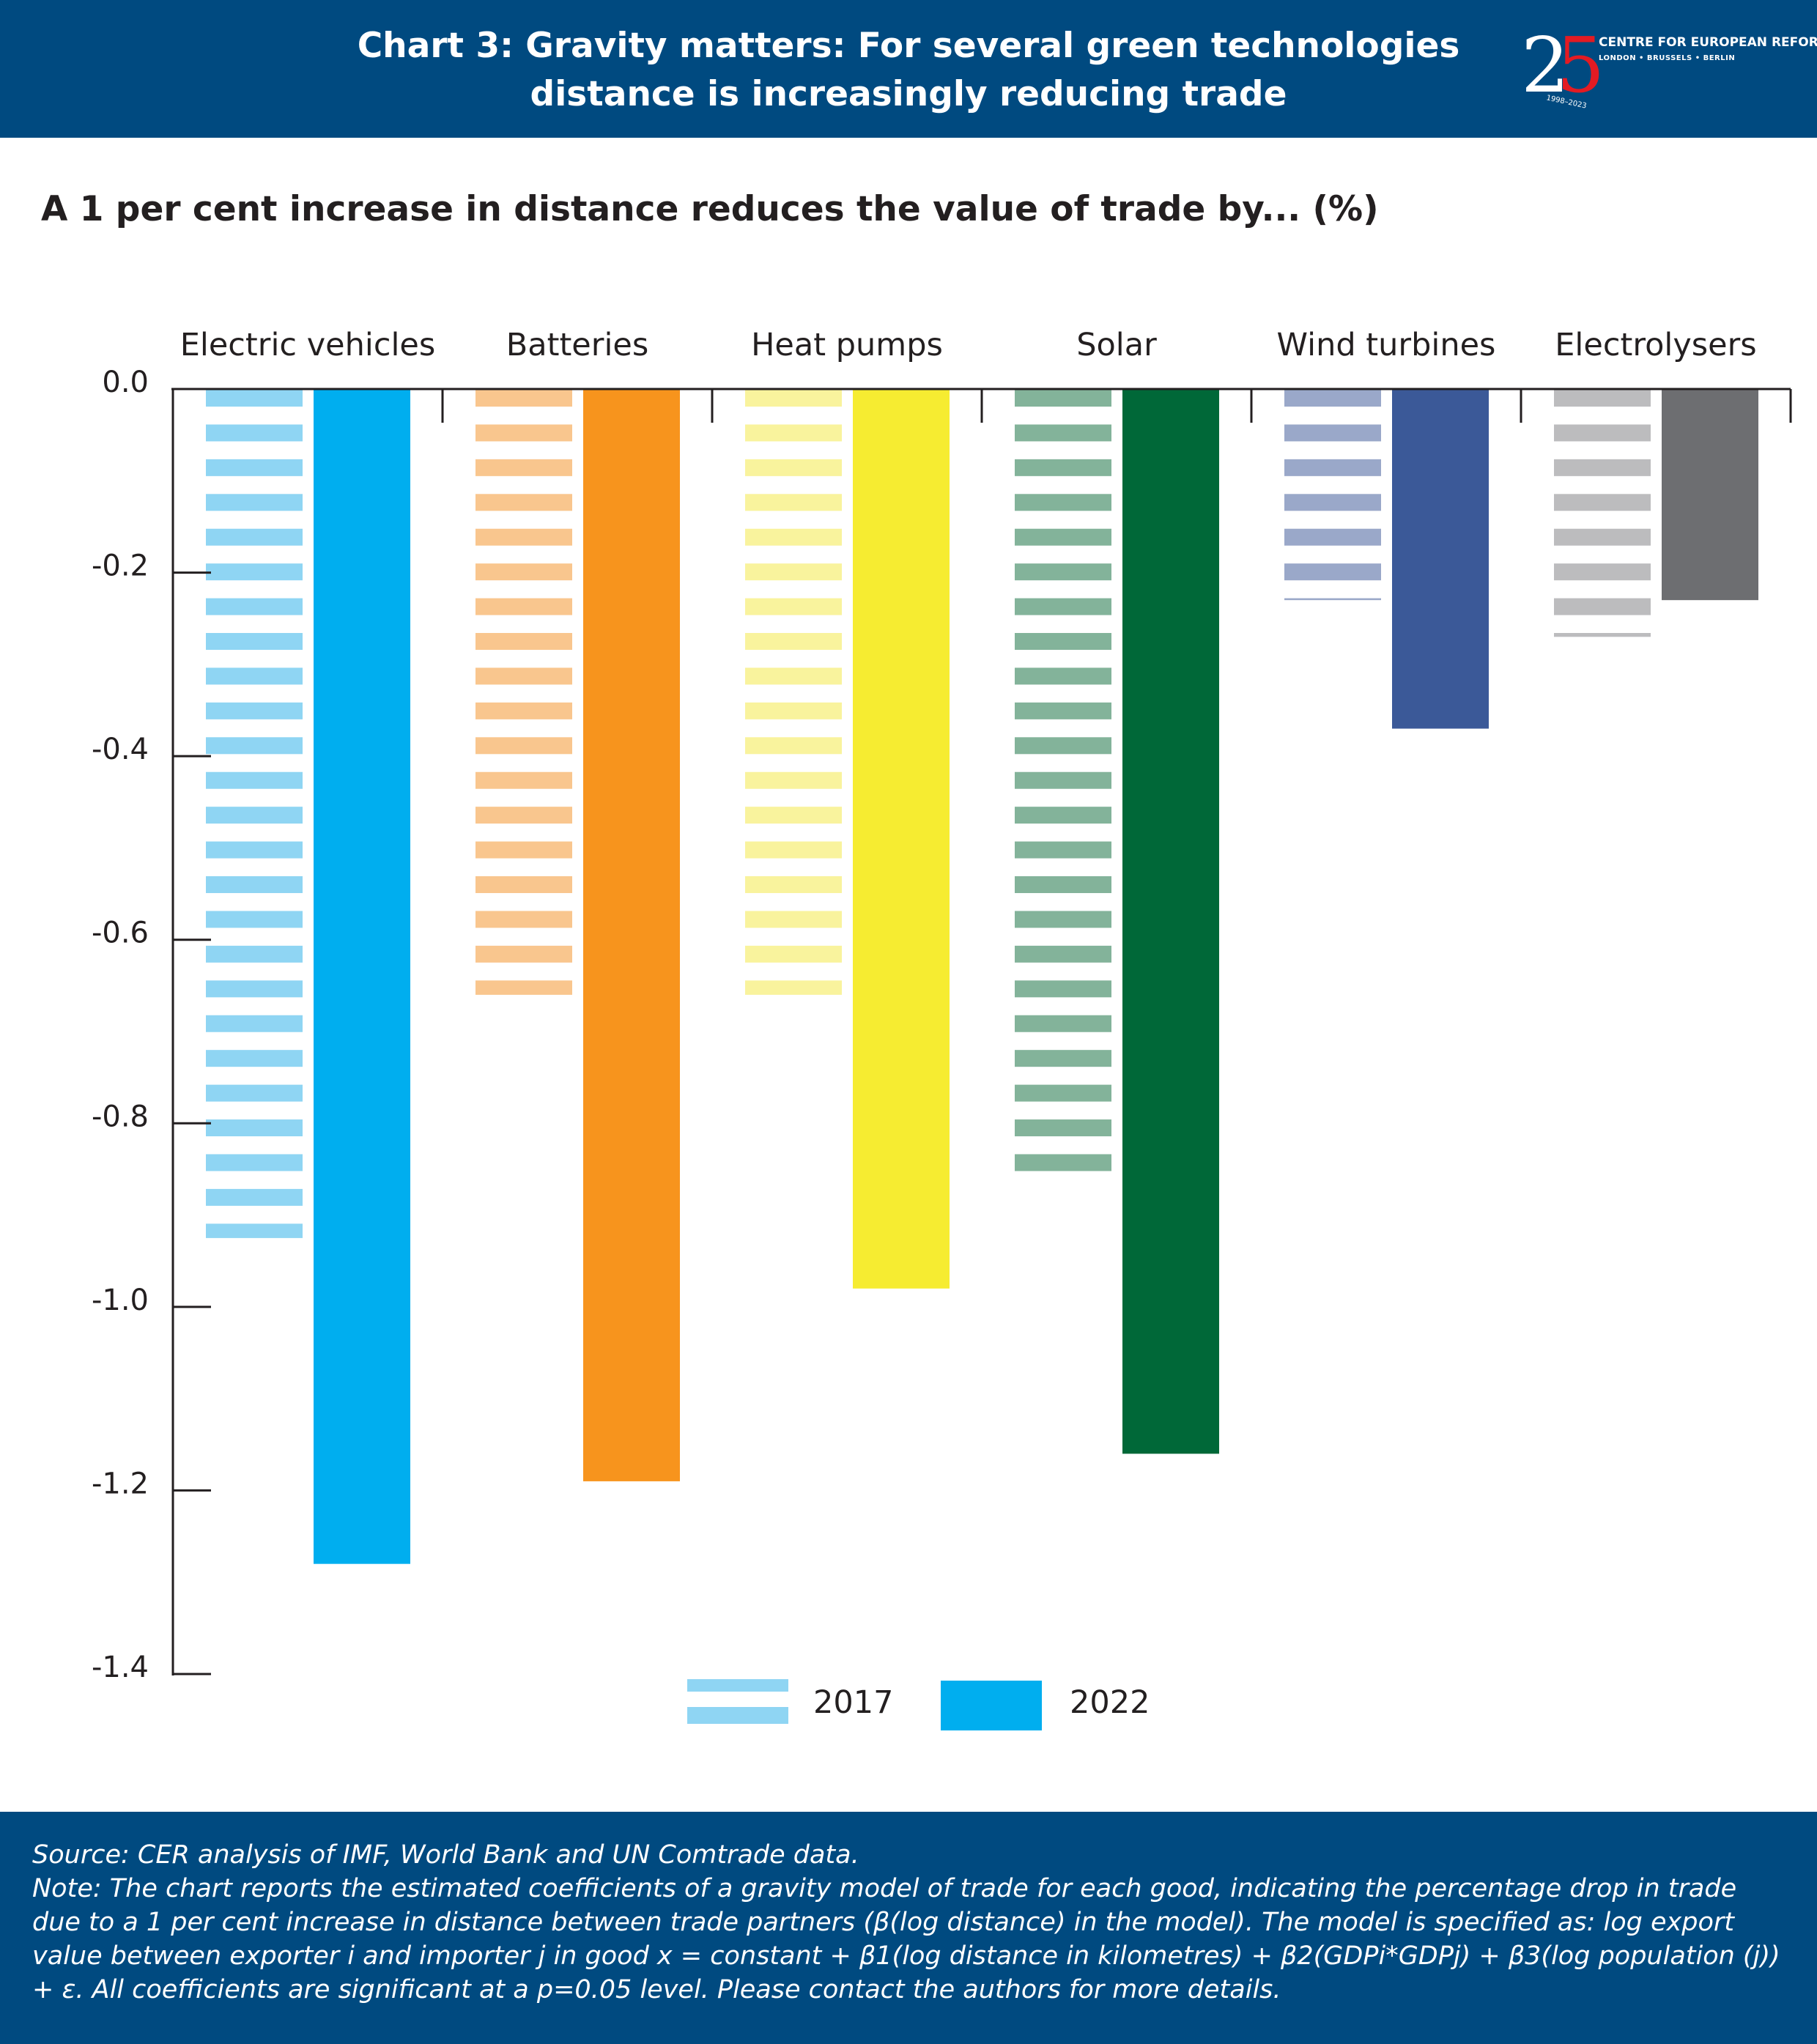  What do you see at coordinates (1667, 58) in the screenshot?
I see `logo-cities: LONDON • BRUSSELS • BERLIN` at bounding box center [1667, 58].